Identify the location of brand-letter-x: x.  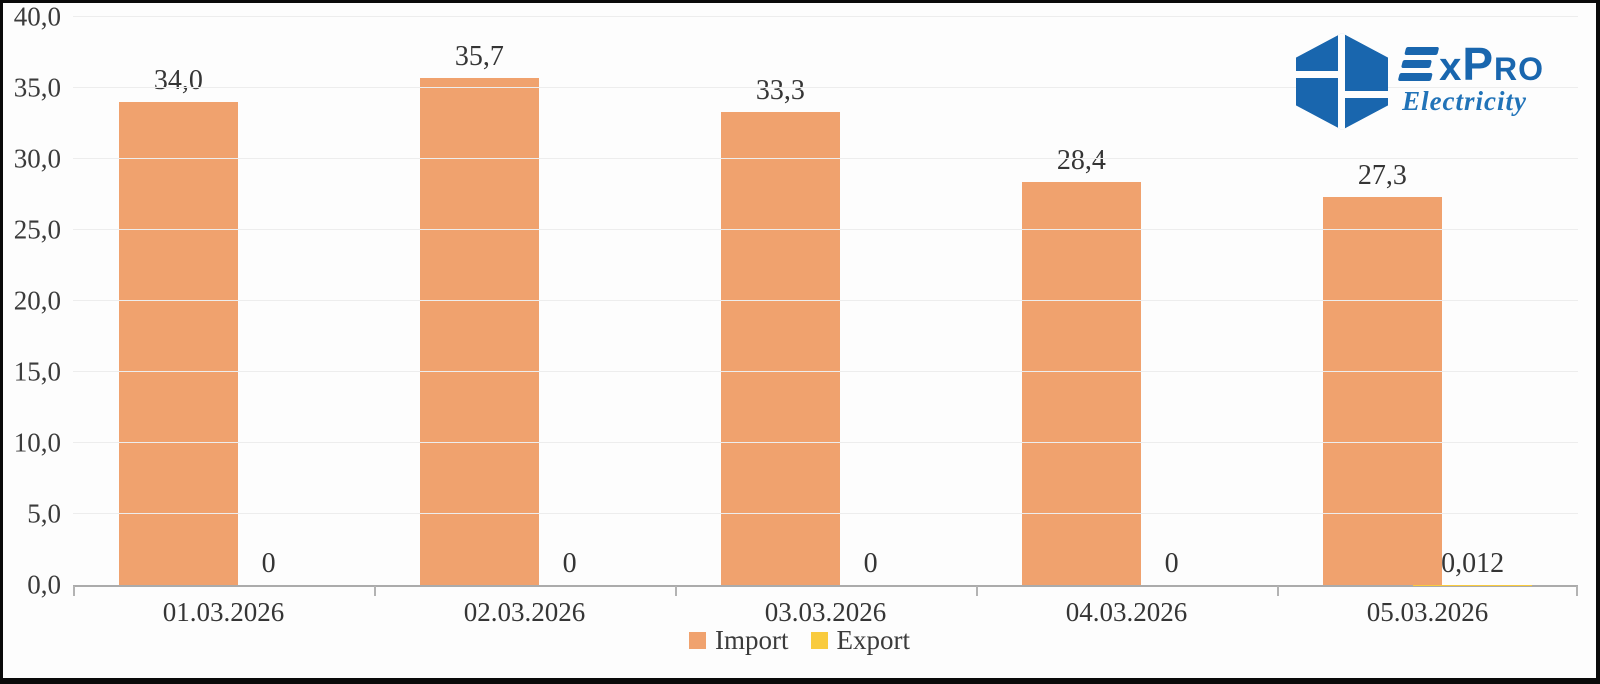
(1451, 66).